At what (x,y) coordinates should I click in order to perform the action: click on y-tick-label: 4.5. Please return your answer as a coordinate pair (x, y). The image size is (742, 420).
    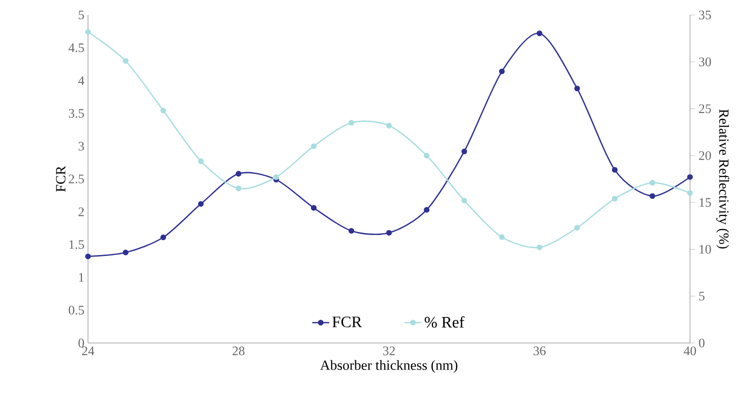
    Looking at the image, I should click on (76, 47).